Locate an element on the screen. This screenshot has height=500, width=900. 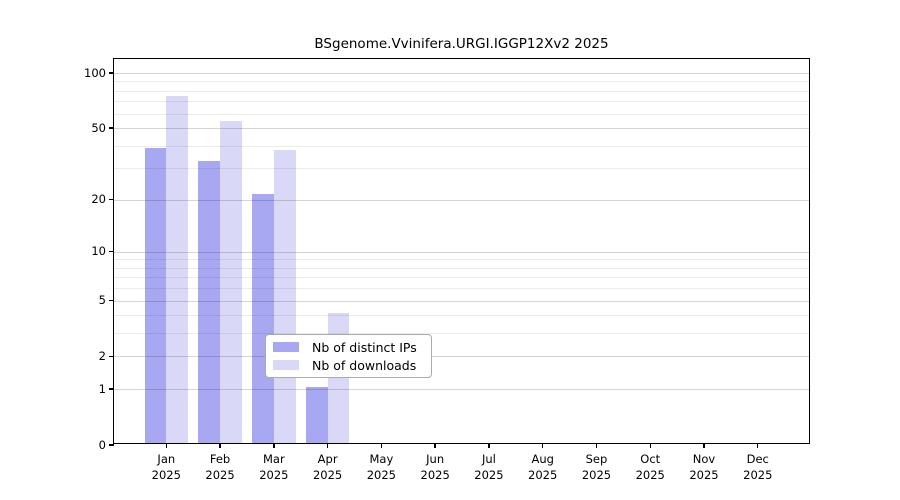
legend-item-nb-of-distinct-ips: Nb of distinct IPs is located at coordinates (348, 347).